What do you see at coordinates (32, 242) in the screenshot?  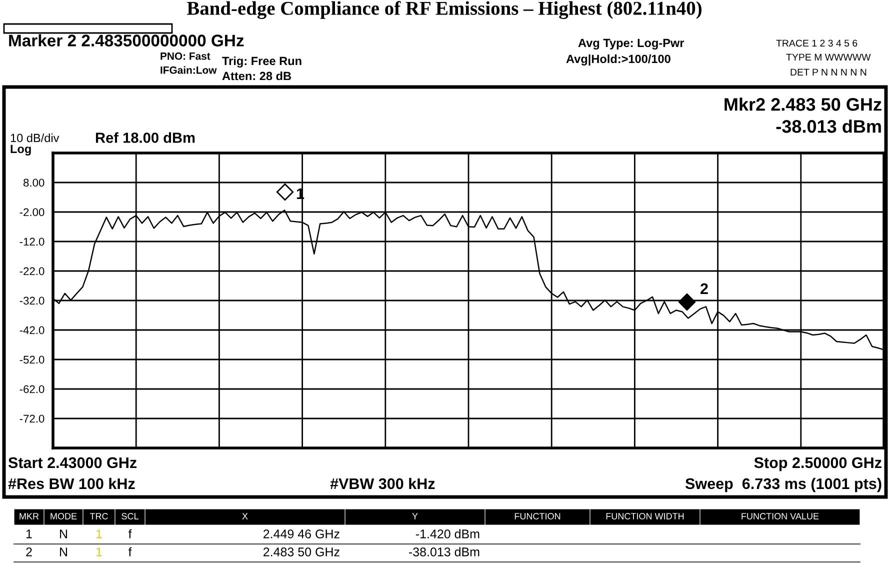 I see `y-tick-label: -12.0` at bounding box center [32, 242].